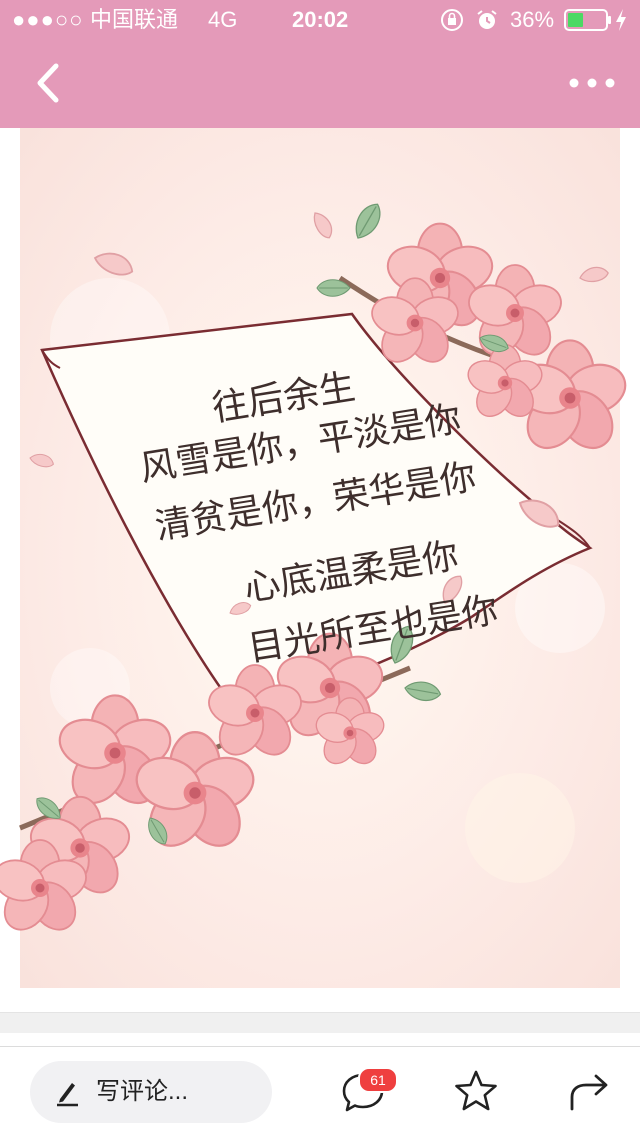 The image size is (640, 1137). I want to click on signal-strength: ●●●○○, so click(48, 19).